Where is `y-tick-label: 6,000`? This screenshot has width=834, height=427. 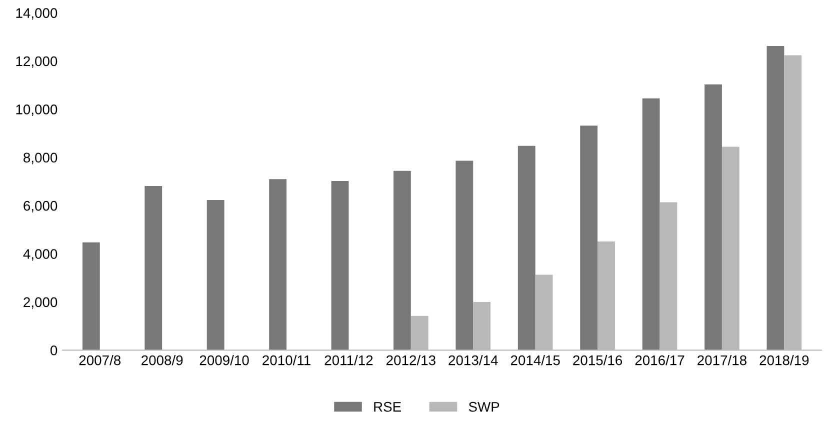 y-tick-label: 6,000 is located at coordinates (41, 206).